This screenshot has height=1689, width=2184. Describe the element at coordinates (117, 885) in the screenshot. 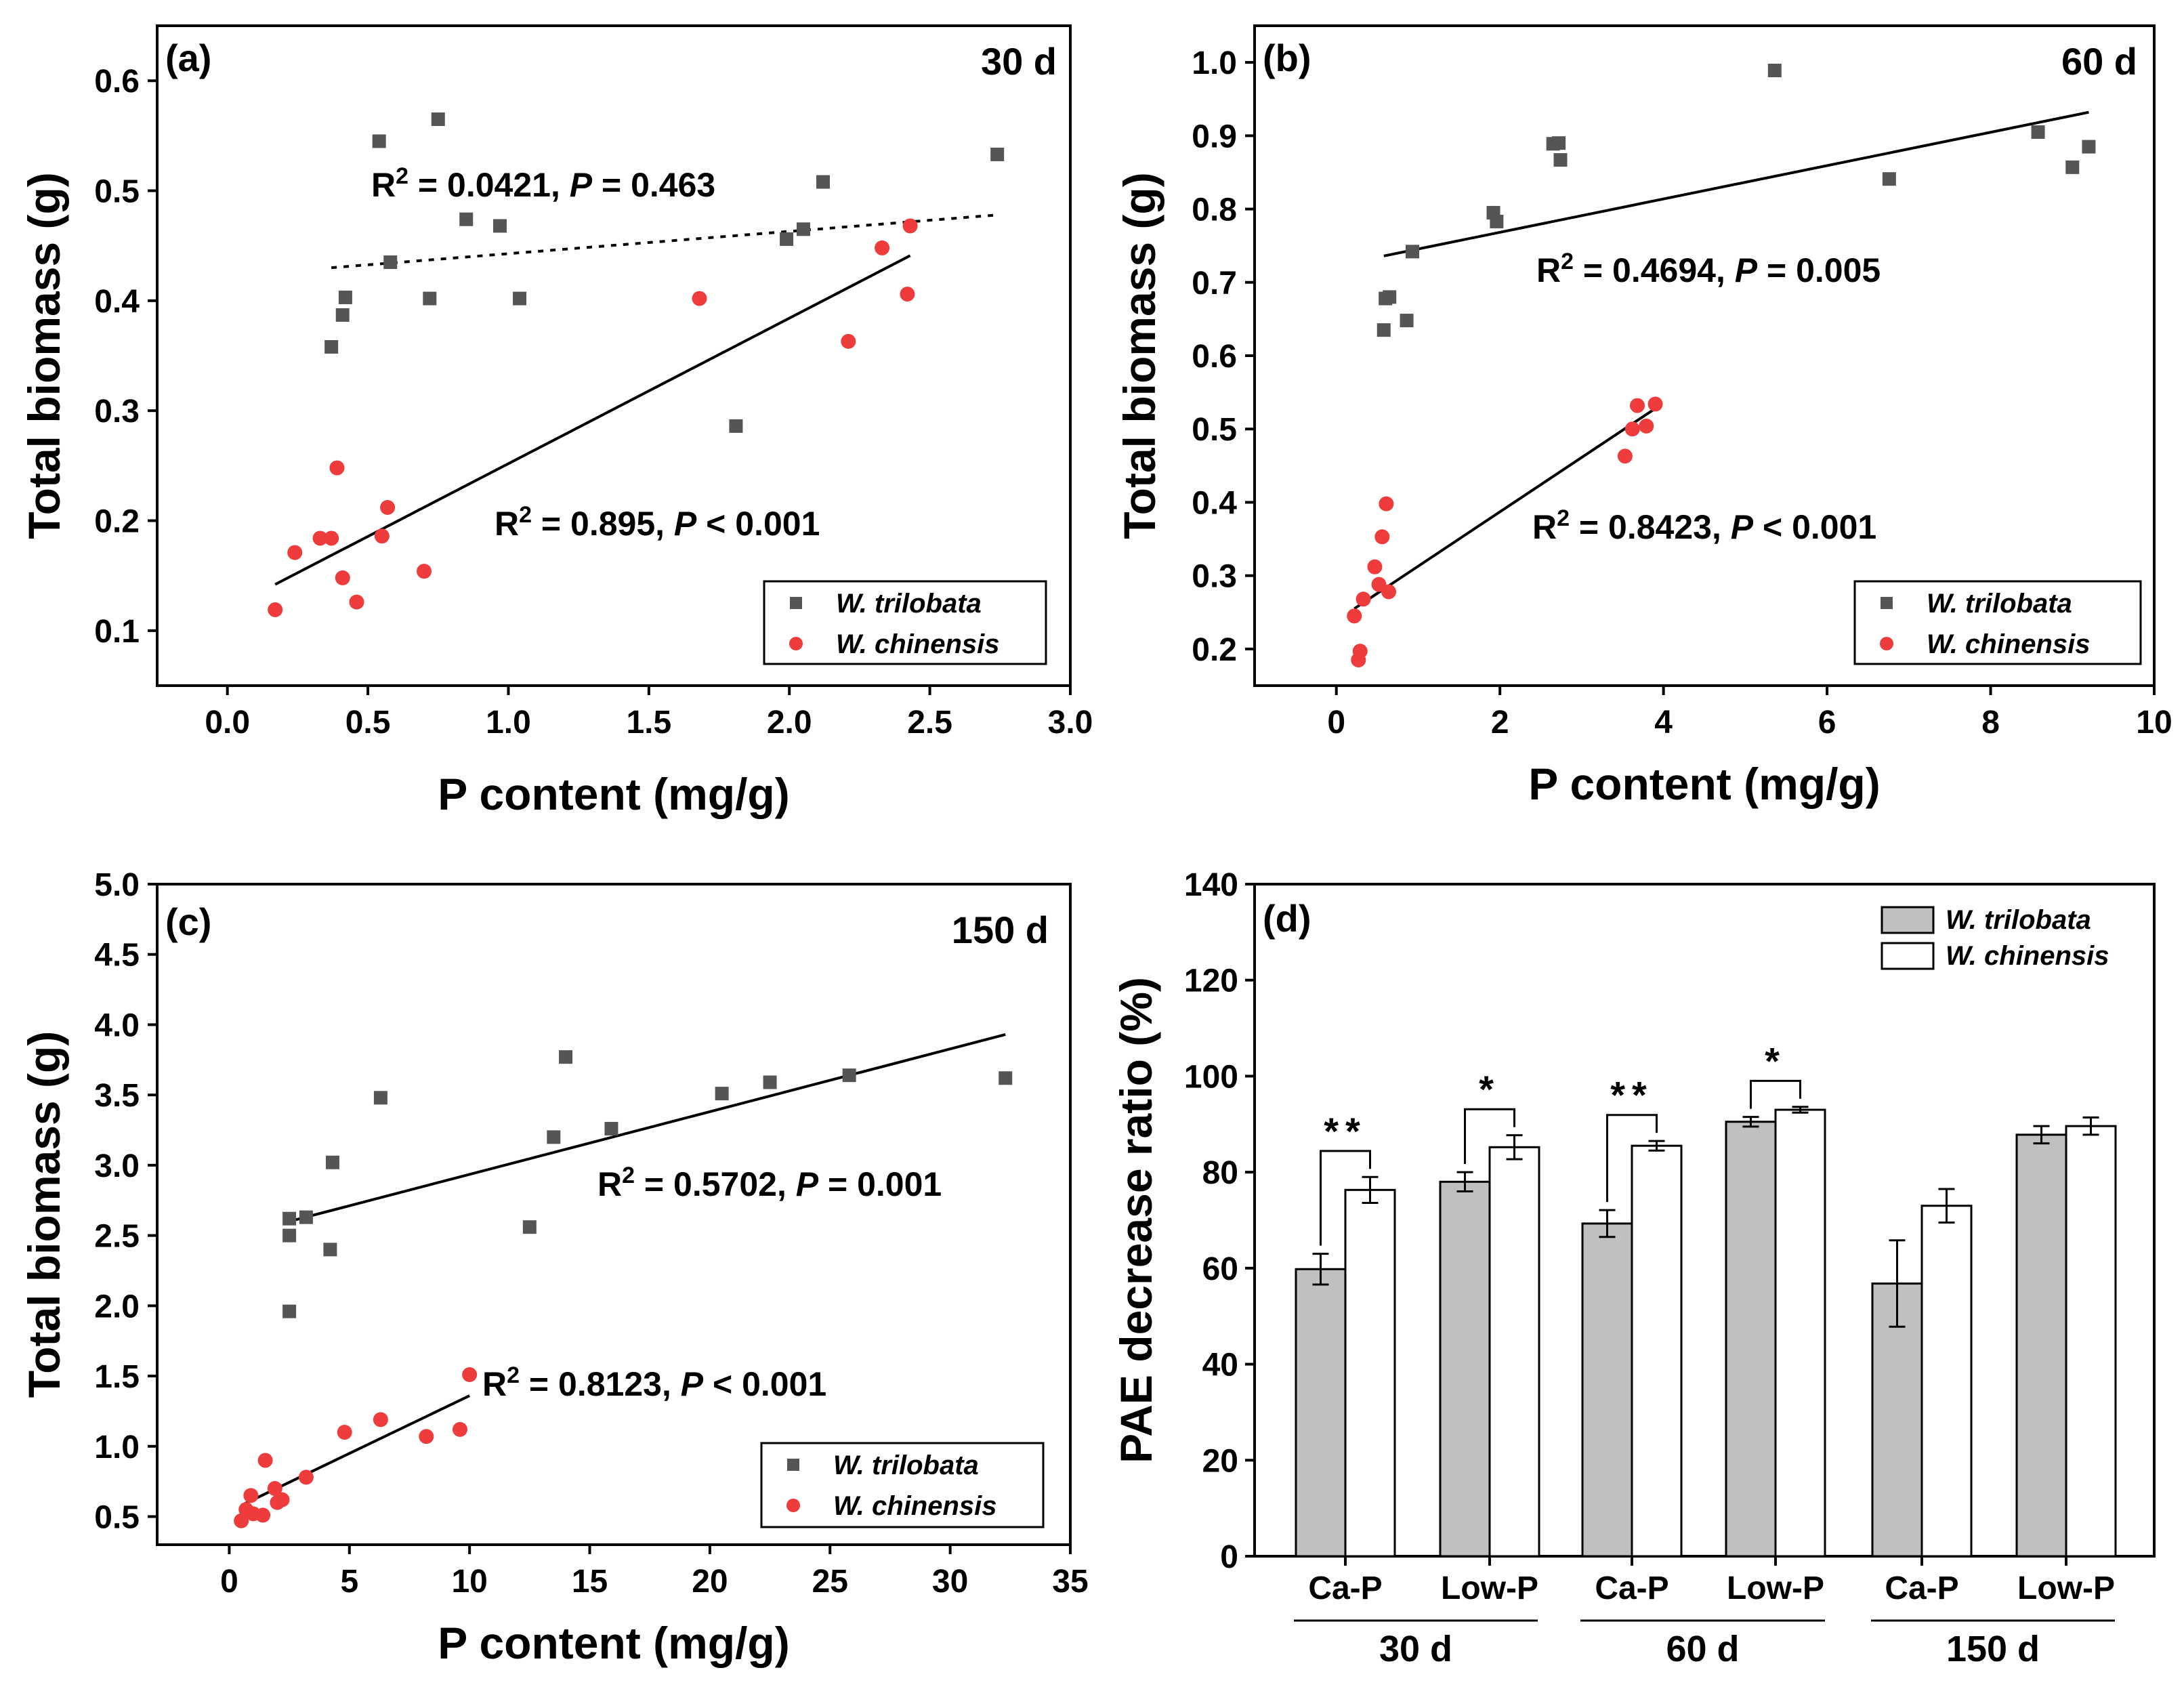

I see `y-tick-label: 5.0` at that location.